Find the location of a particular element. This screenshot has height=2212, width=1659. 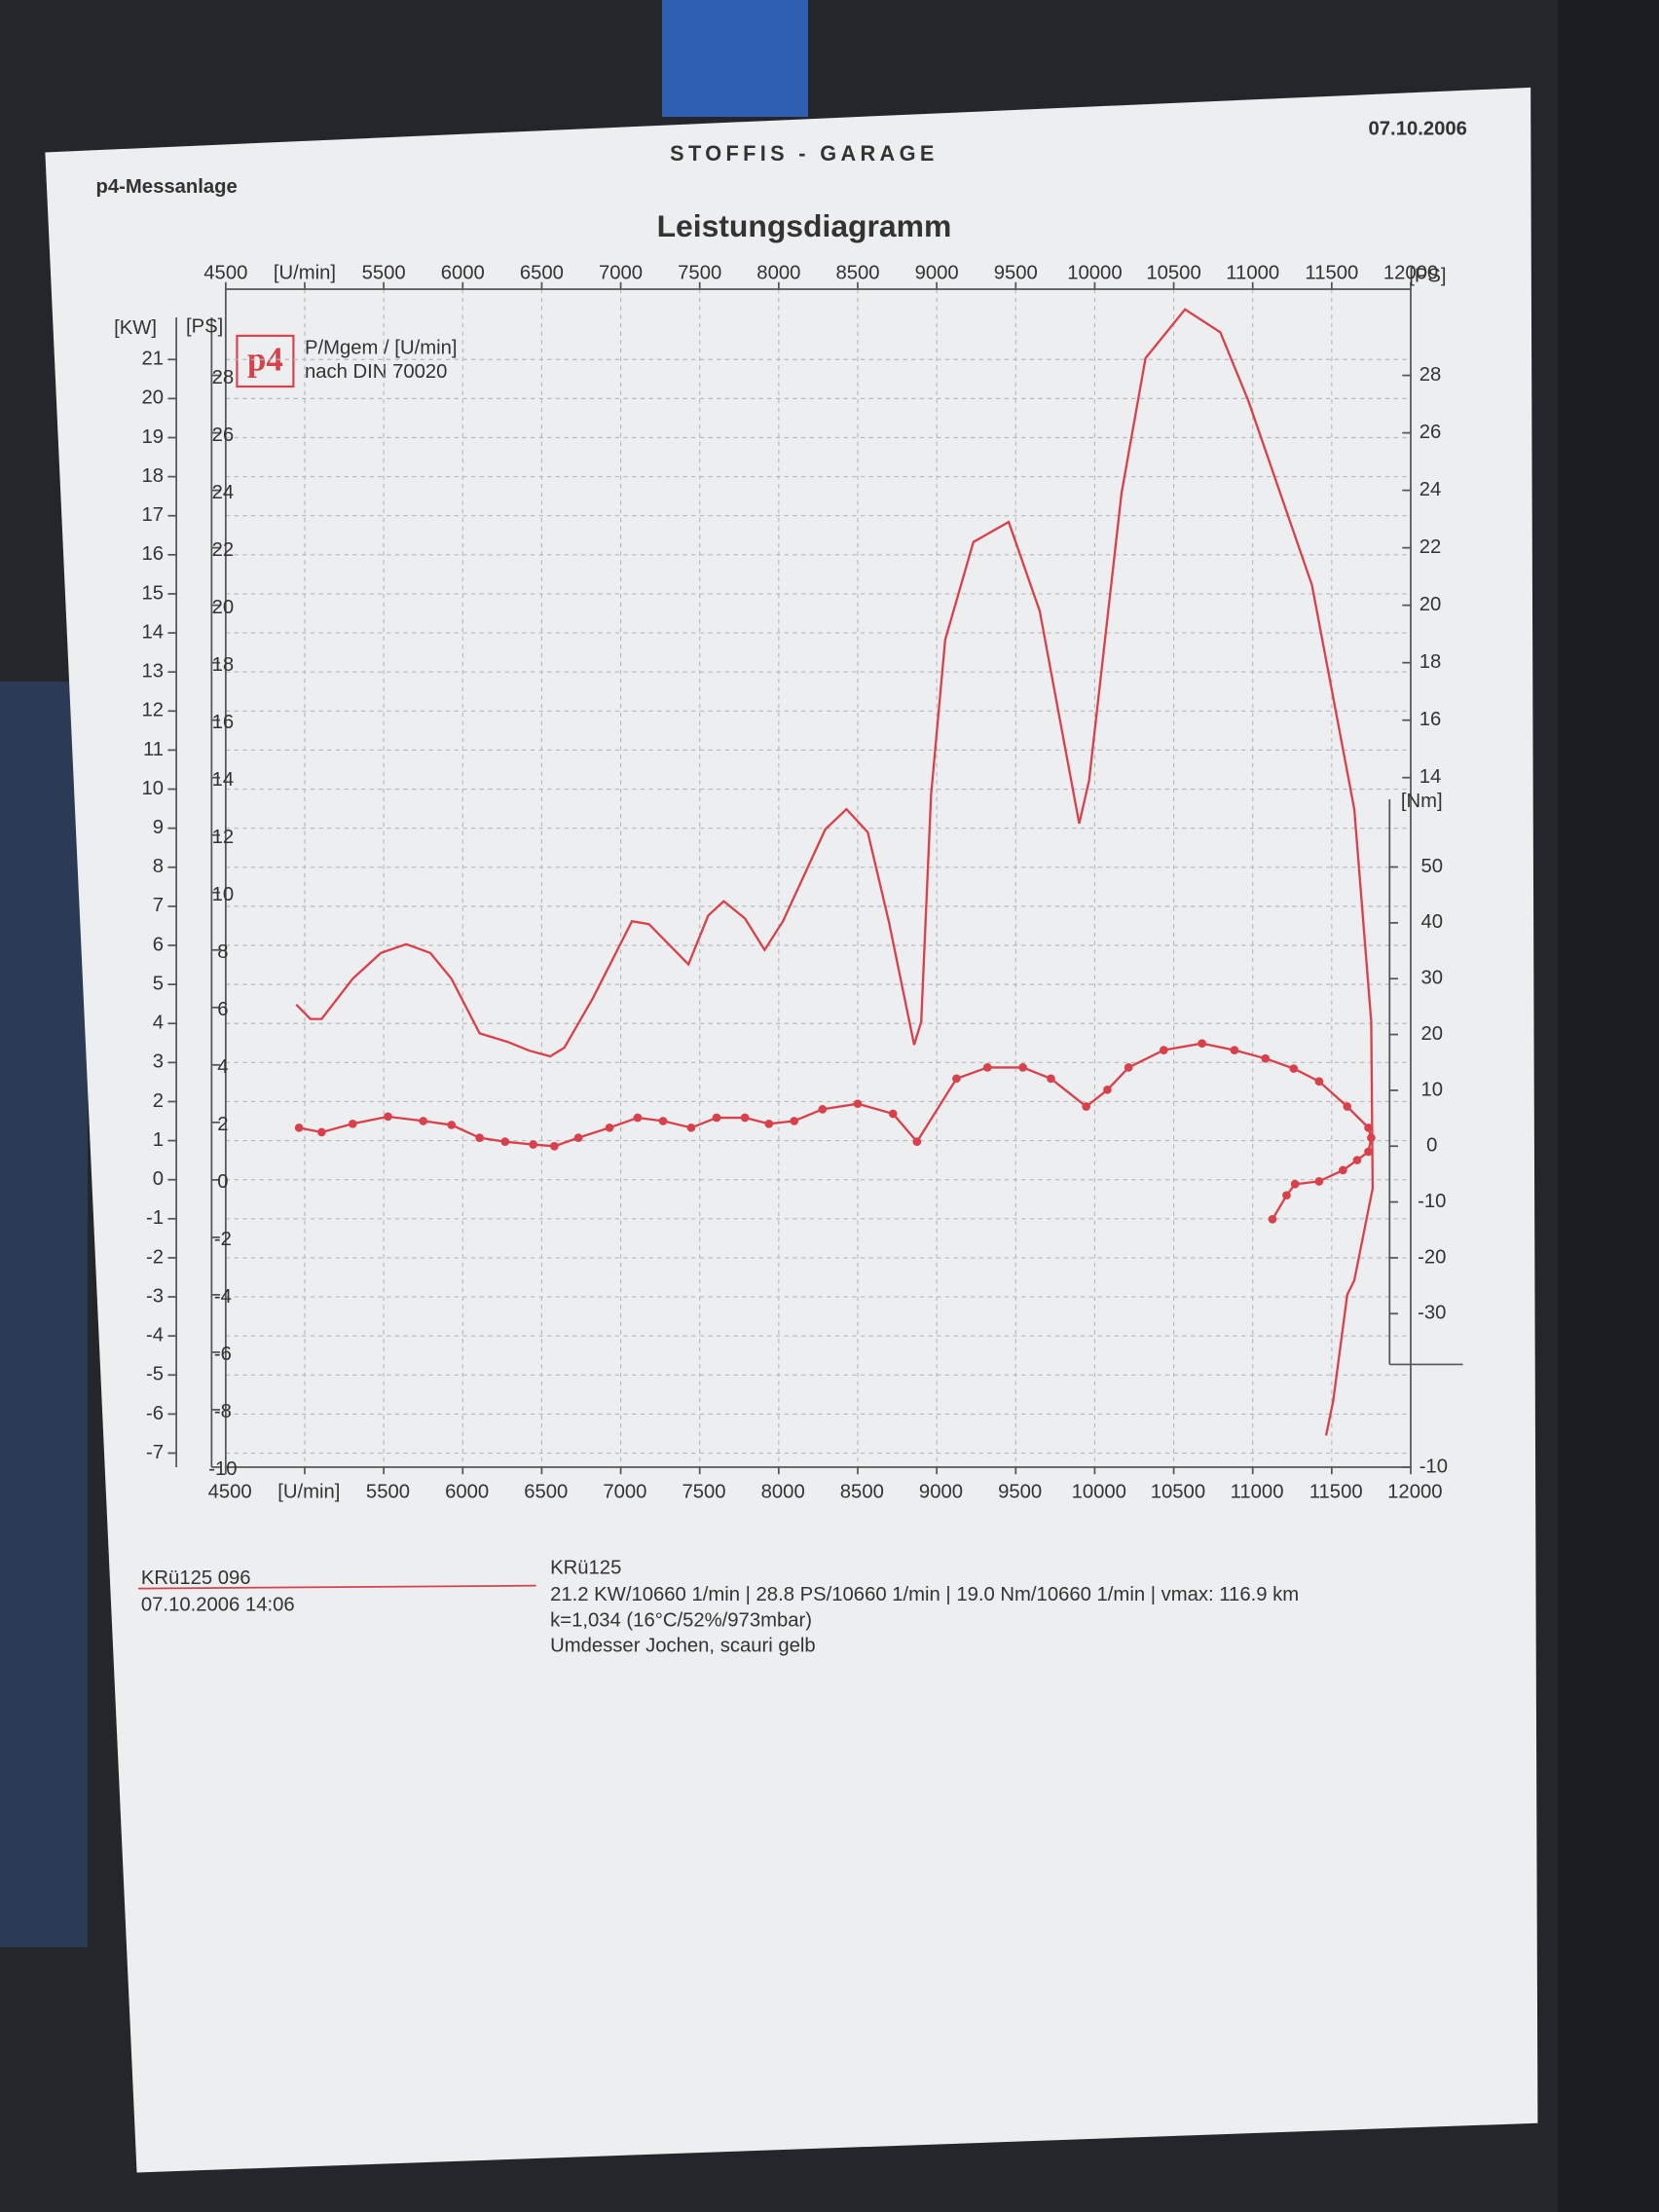

chart-title: Leistungsdiagramm is located at coordinates (804, 225).